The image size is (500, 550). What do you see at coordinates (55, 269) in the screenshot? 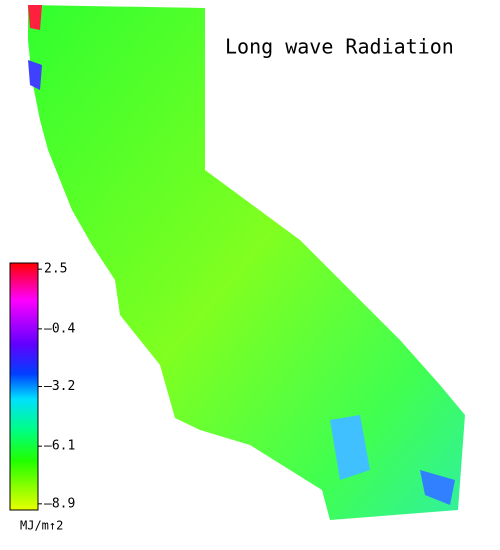
I see `colorbar-tick-label: 2.5` at bounding box center [55, 269].